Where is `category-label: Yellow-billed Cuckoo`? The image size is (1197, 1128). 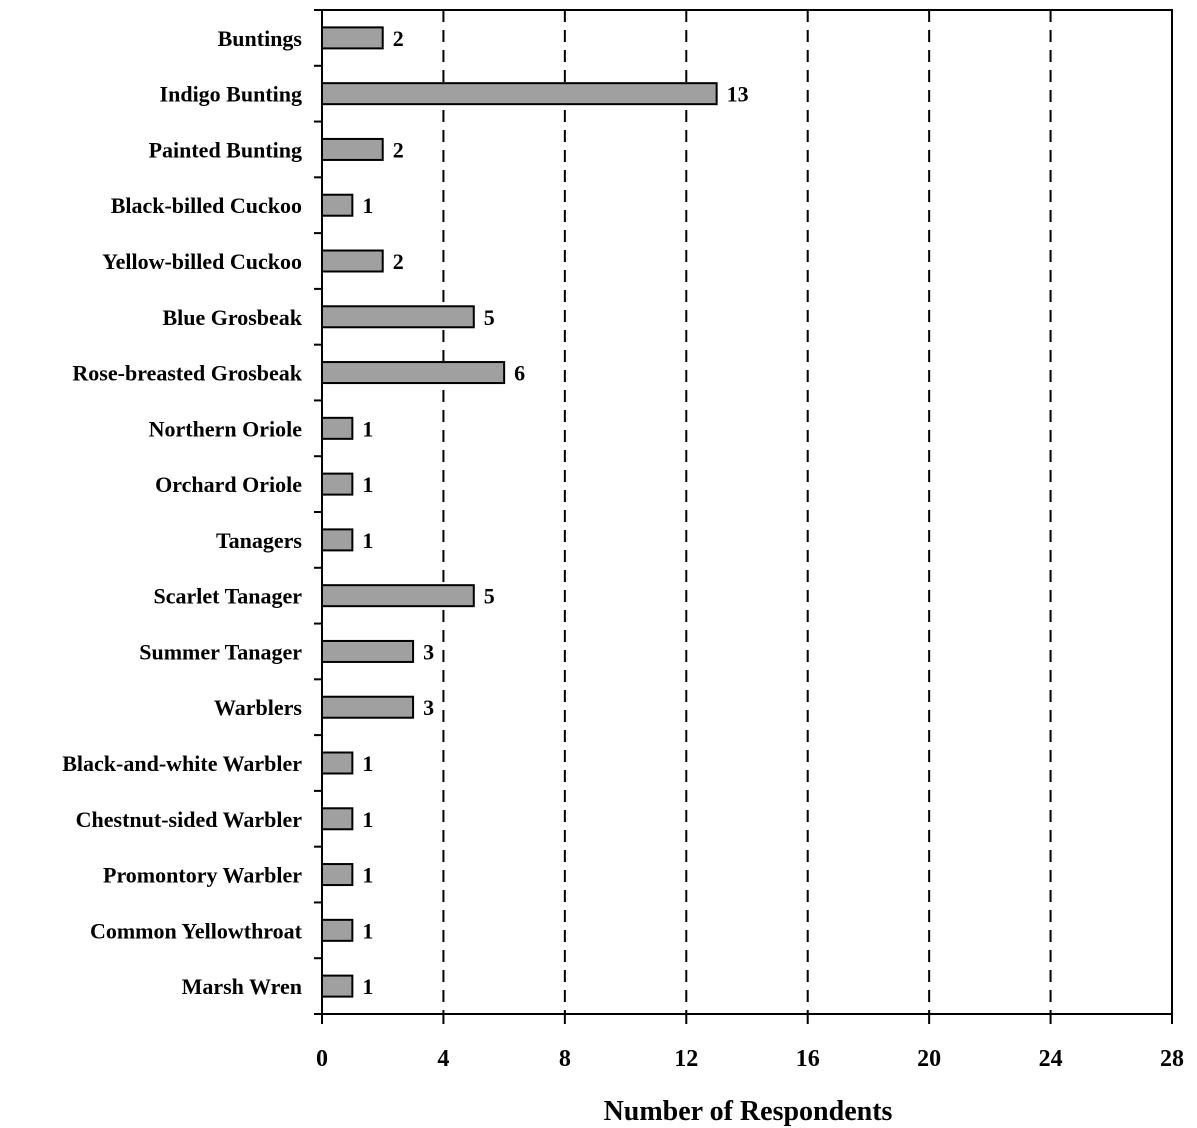 category-label: Yellow-billed Cuckoo is located at coordinates (202, 261).